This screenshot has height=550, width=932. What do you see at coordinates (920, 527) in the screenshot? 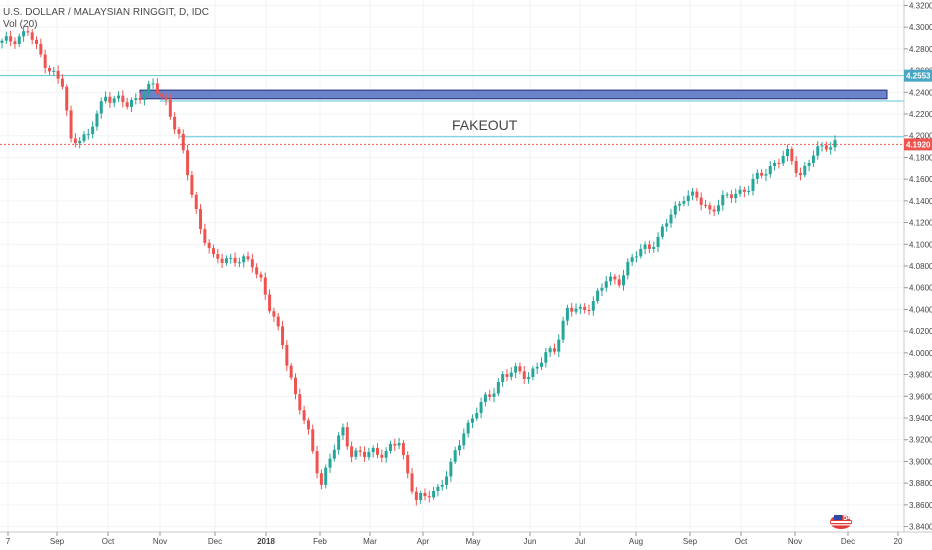
I see `price-tick-label: 3.8400` at bounding box center [920, 527].